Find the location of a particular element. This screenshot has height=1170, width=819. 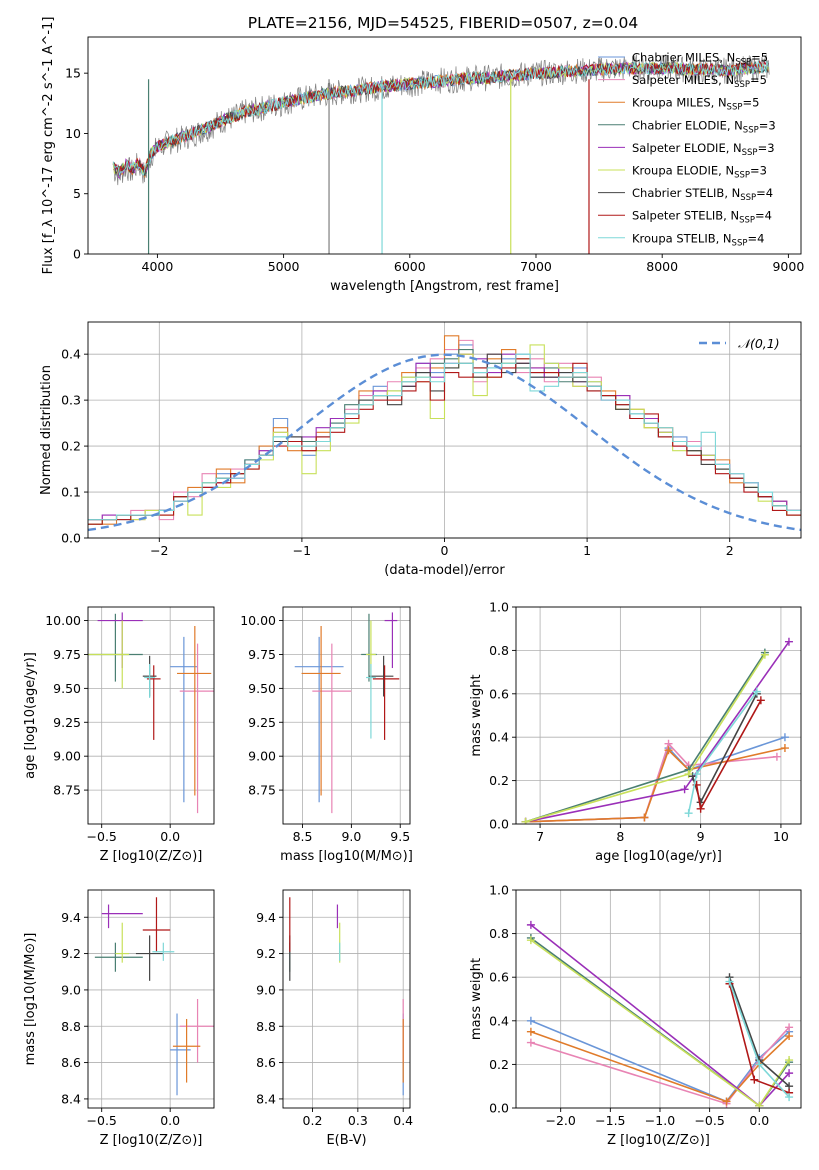

axes: 0.2 0.3 0.4 8.4 8.6 8.8 9.0 9.2 9.4 E(B-V) is located at coordinates (334, 1018).